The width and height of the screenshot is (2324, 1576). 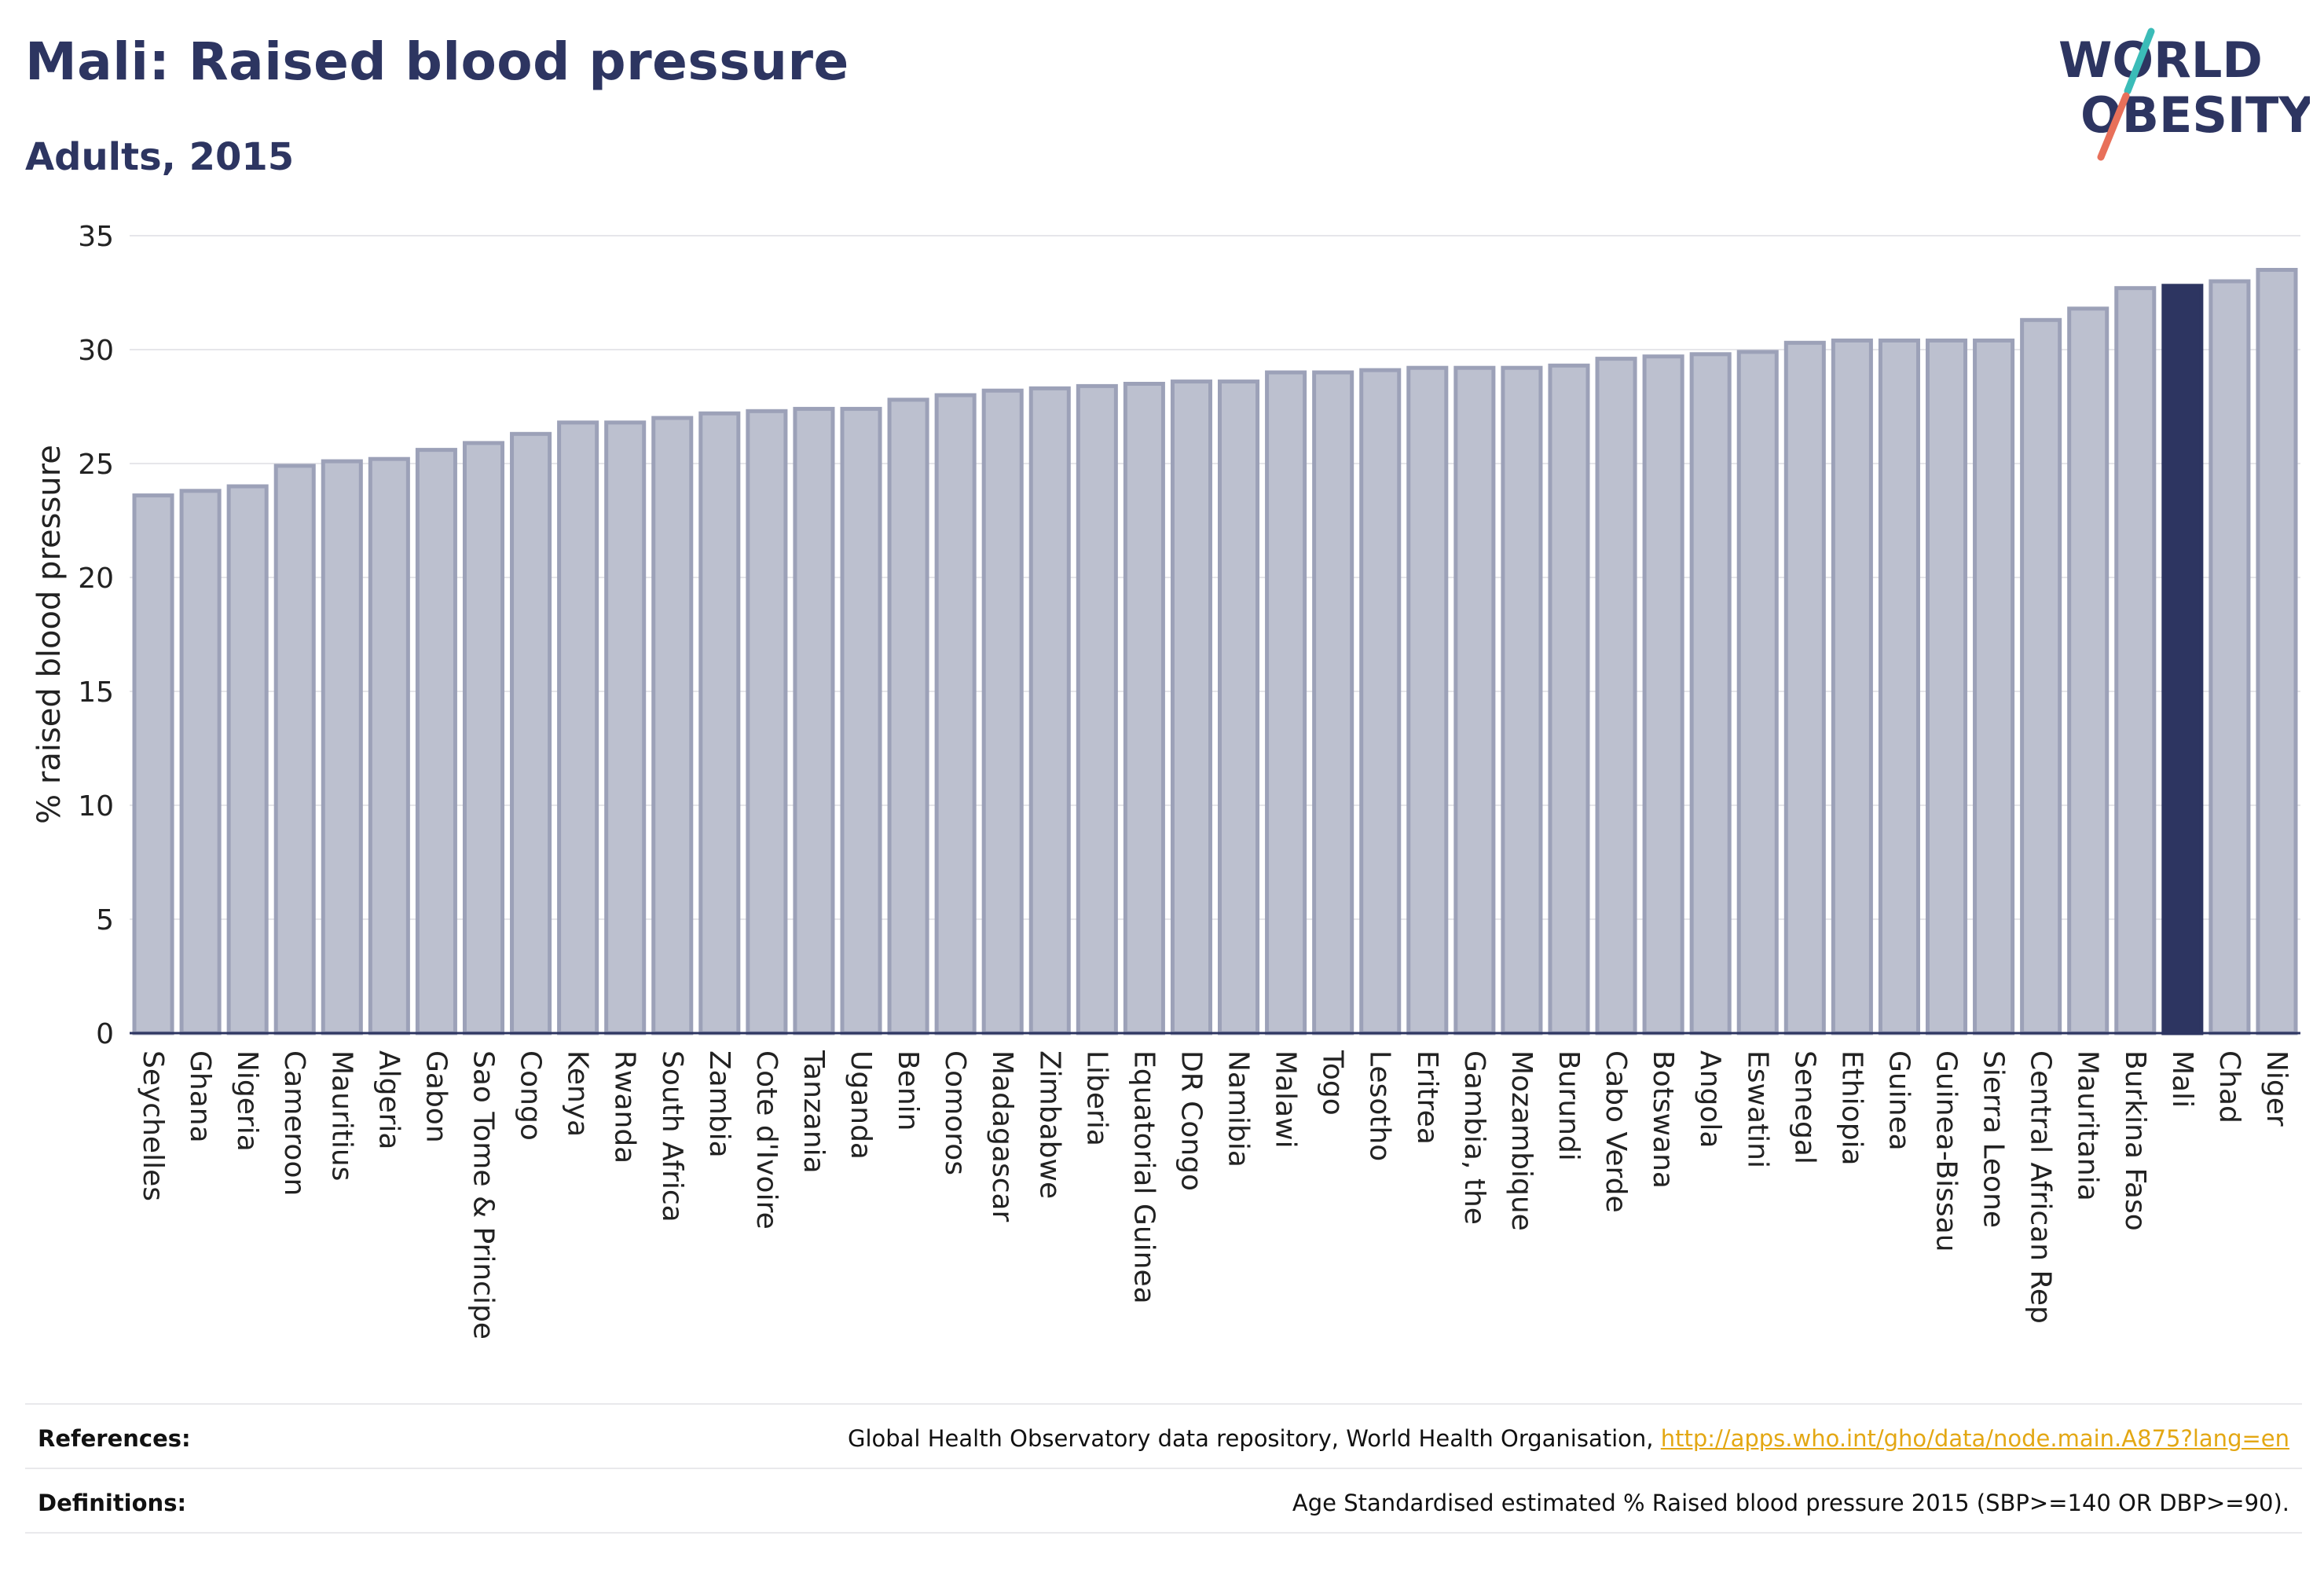 What do you see at coordinates (96, 806) in the screenshot?
I see `y-tick-label: 10` at bounding box center [96, 806].